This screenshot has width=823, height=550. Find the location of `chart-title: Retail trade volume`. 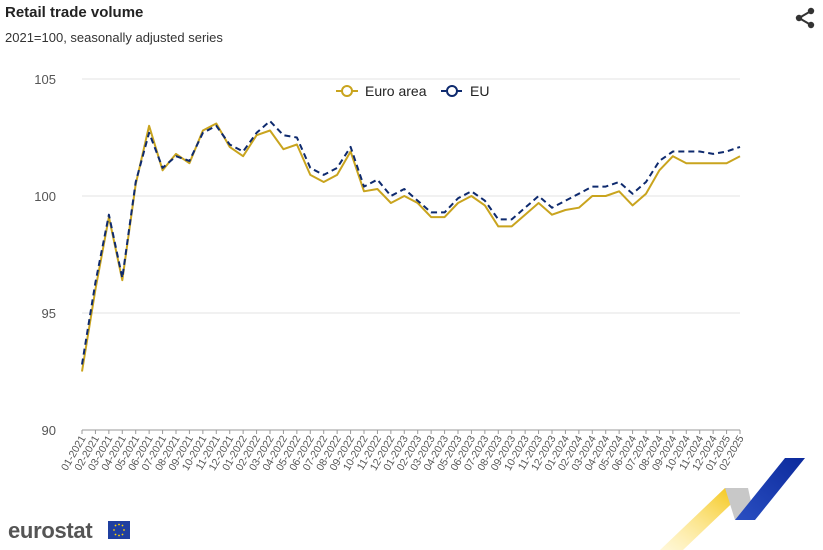

chart-title: Retail trade volume is located at coordinates (74, 12).